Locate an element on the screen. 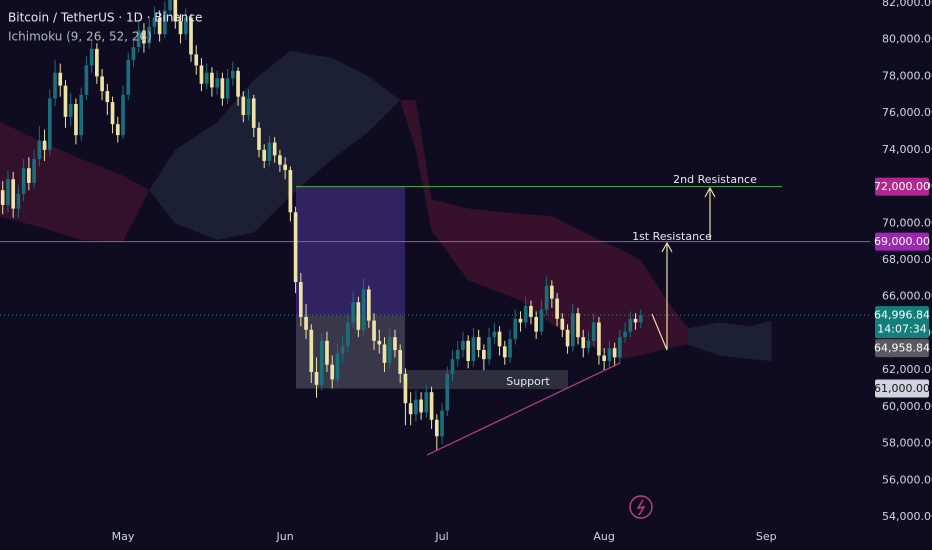  alert-icon is located at coordinates (641, 507).